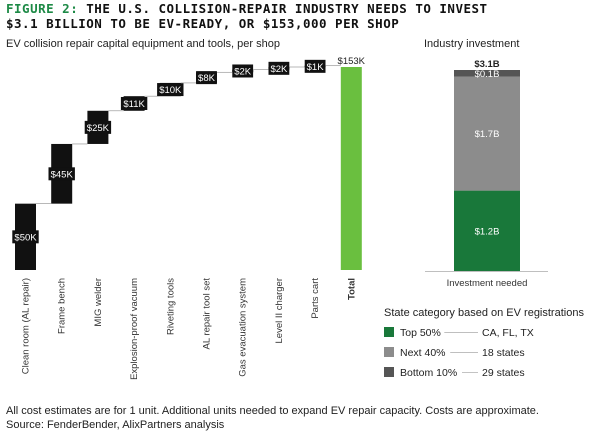 This screenshot has width=600, height=434. I want to click on waterfall-category-label: Level II charger, so click(279, 310).